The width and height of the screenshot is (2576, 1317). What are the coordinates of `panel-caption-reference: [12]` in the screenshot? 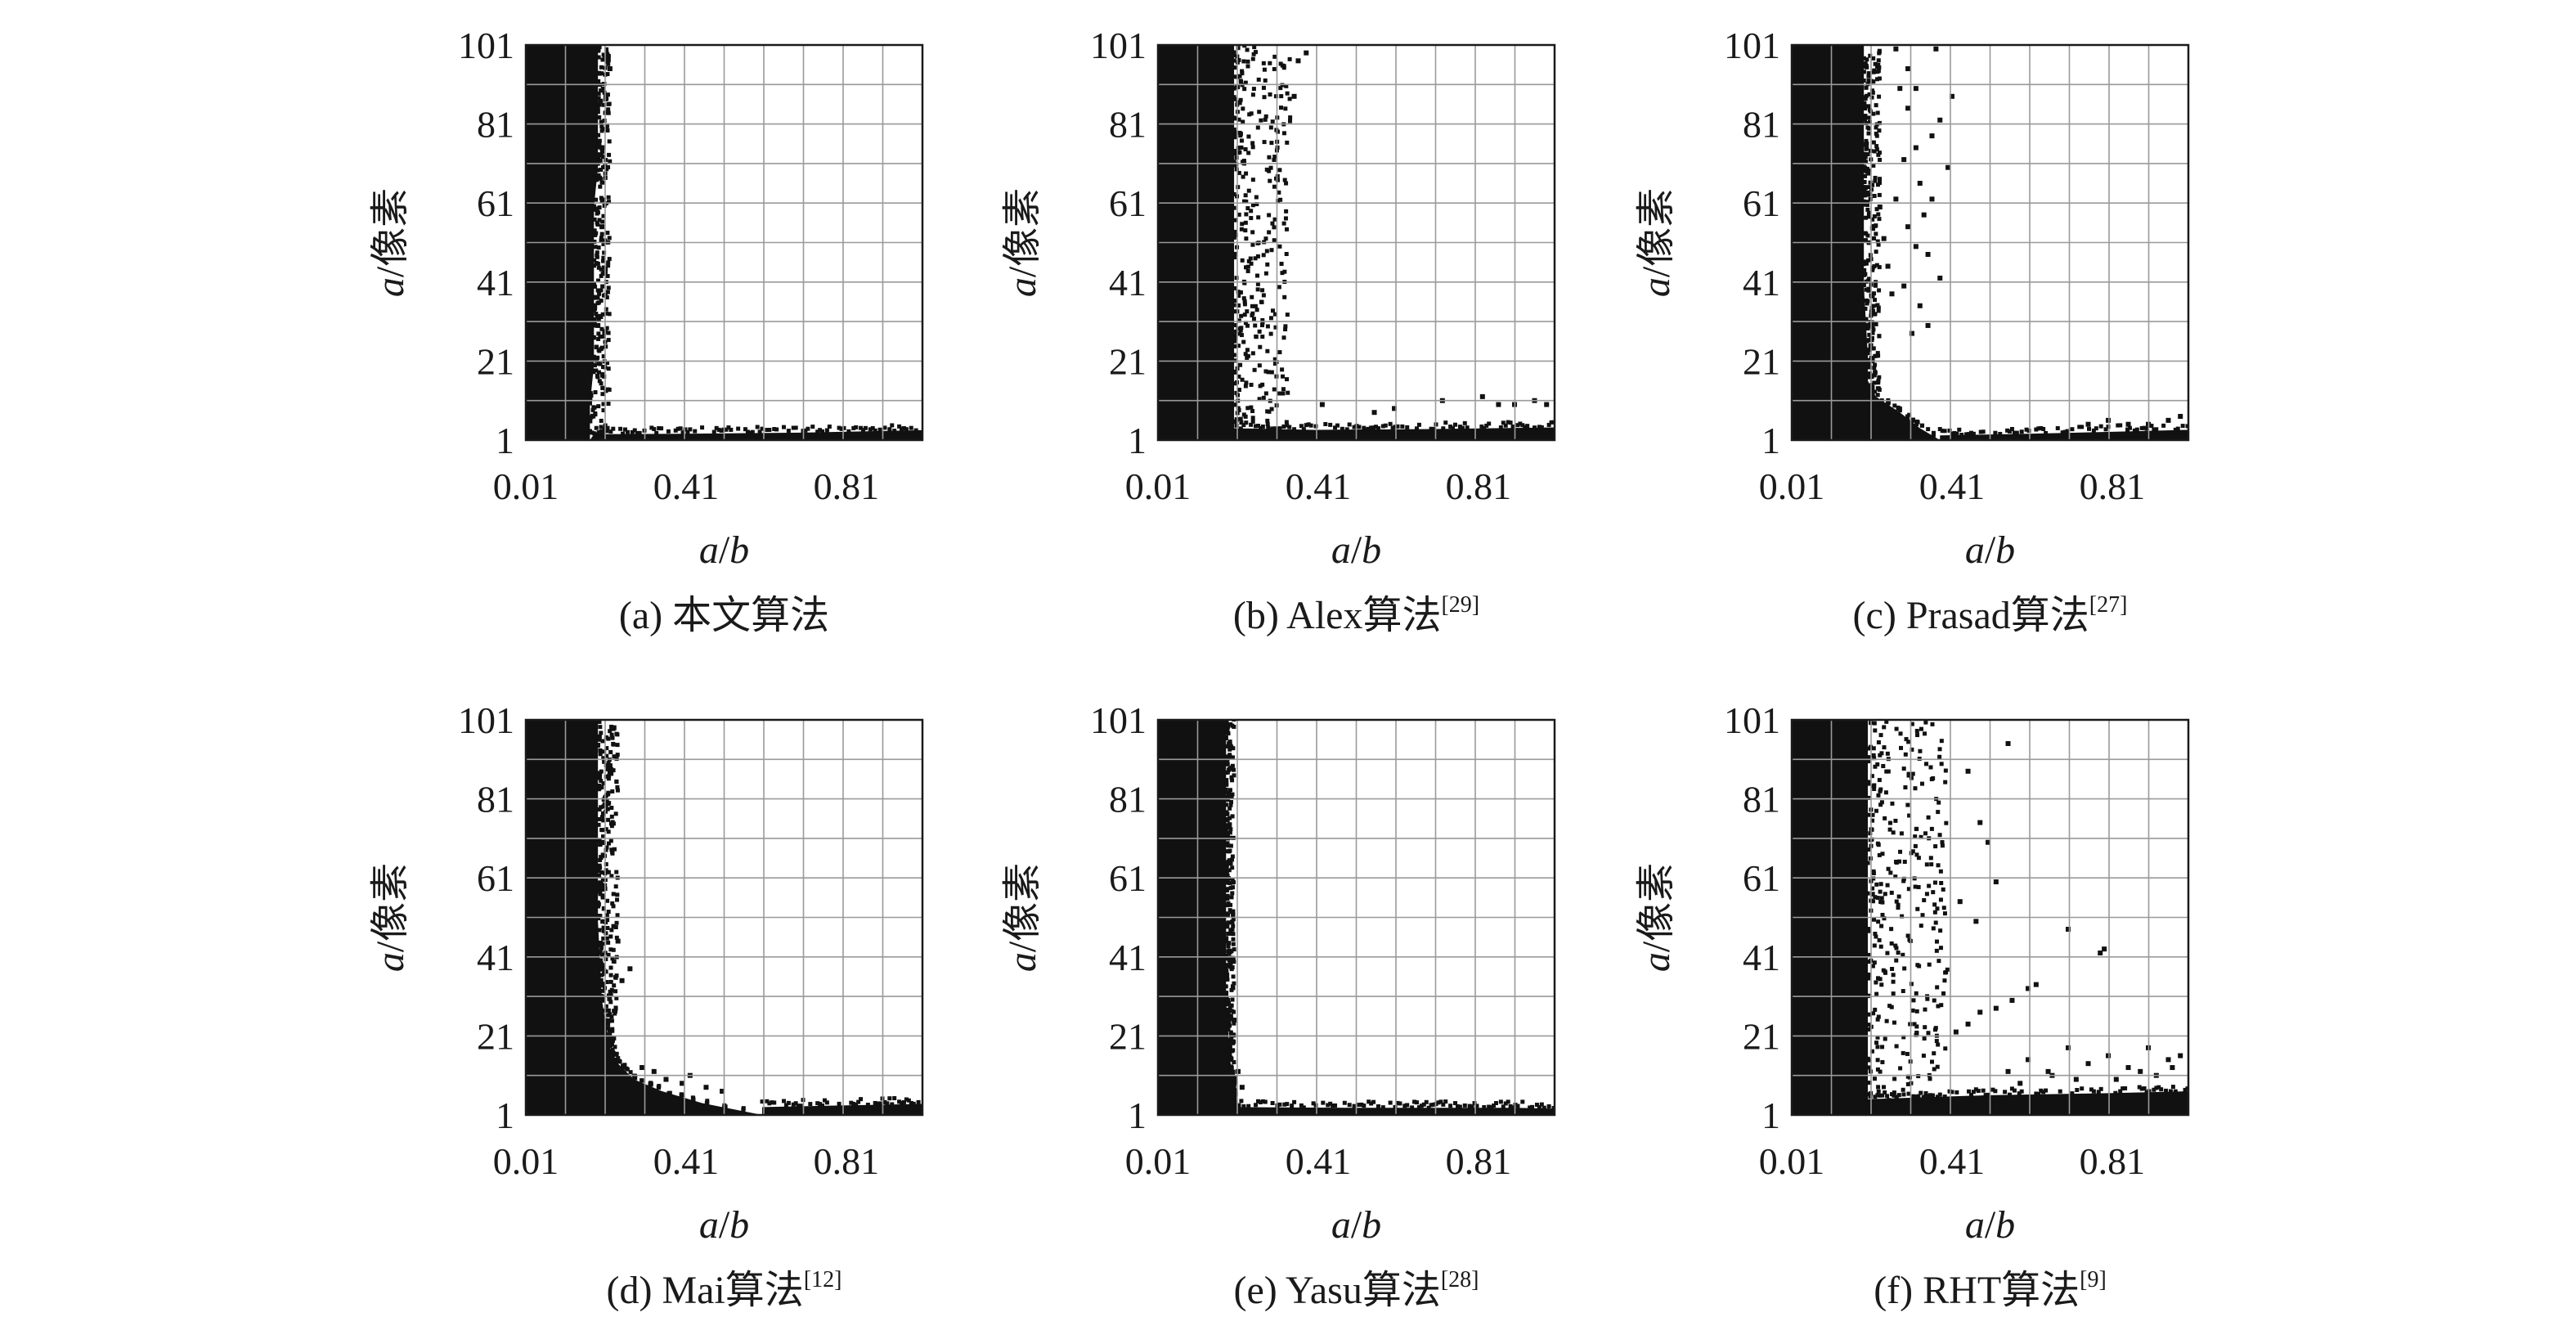 It's located at (823, 1279).